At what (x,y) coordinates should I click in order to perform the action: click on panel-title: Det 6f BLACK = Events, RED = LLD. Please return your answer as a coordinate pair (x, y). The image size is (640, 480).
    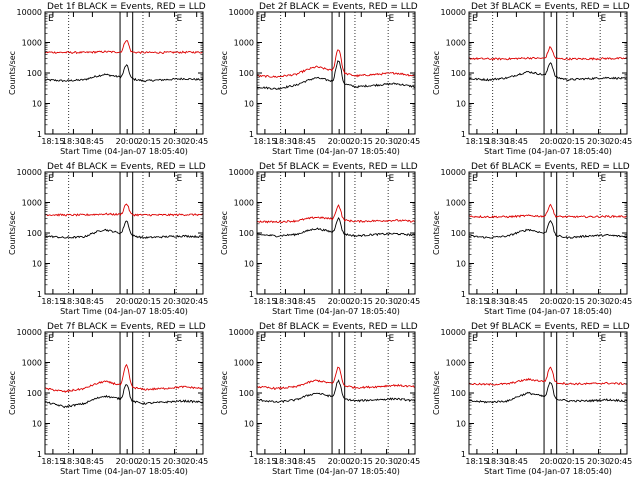
    Looking at the image, I should click on (550, 167).